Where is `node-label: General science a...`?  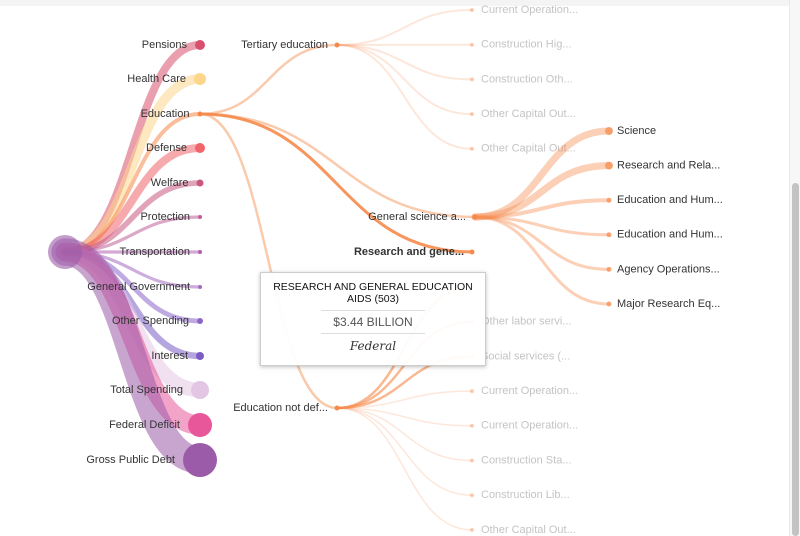
node-label: General science a... is located at coordinates (417, 217).